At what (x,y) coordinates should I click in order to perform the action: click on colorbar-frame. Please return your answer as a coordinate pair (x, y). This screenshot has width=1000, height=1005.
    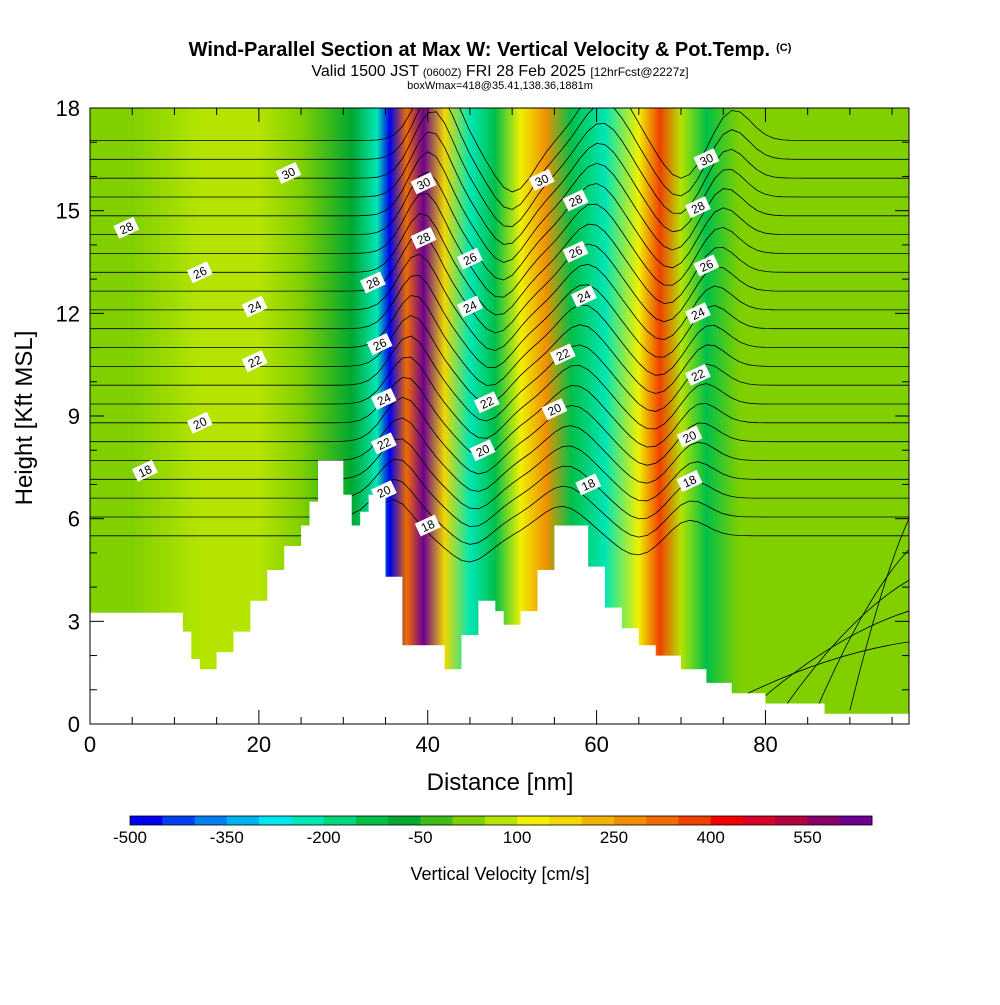
    Looking at the image, I should click on (501, 820).